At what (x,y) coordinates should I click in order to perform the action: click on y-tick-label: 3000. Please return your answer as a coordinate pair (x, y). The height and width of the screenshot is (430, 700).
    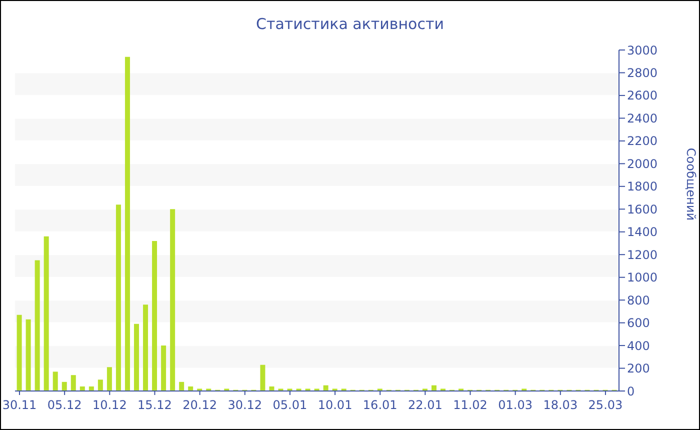
    Looking at the image, I should click on (642, 50).